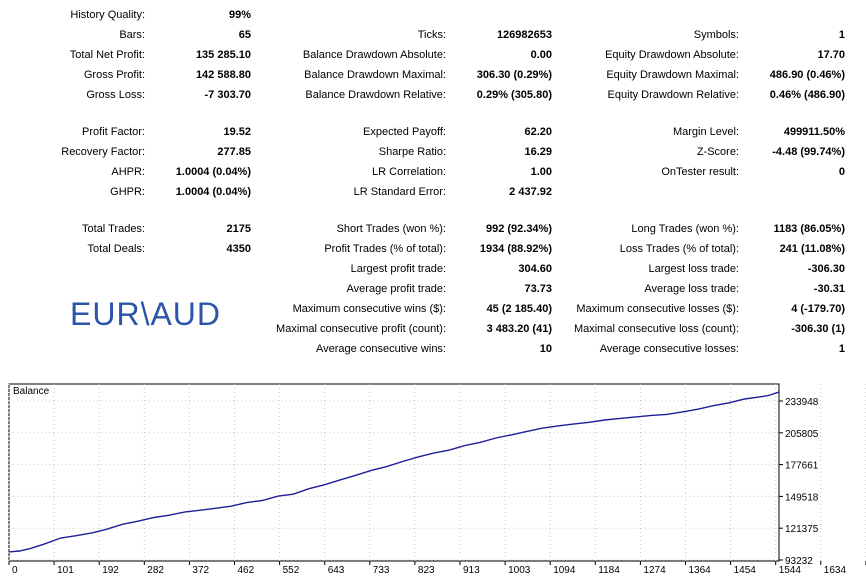  Describe the element at coordinates (679, 249) in the screenshot. I see `stat-label: Loss Trades (% of total):` at that location.